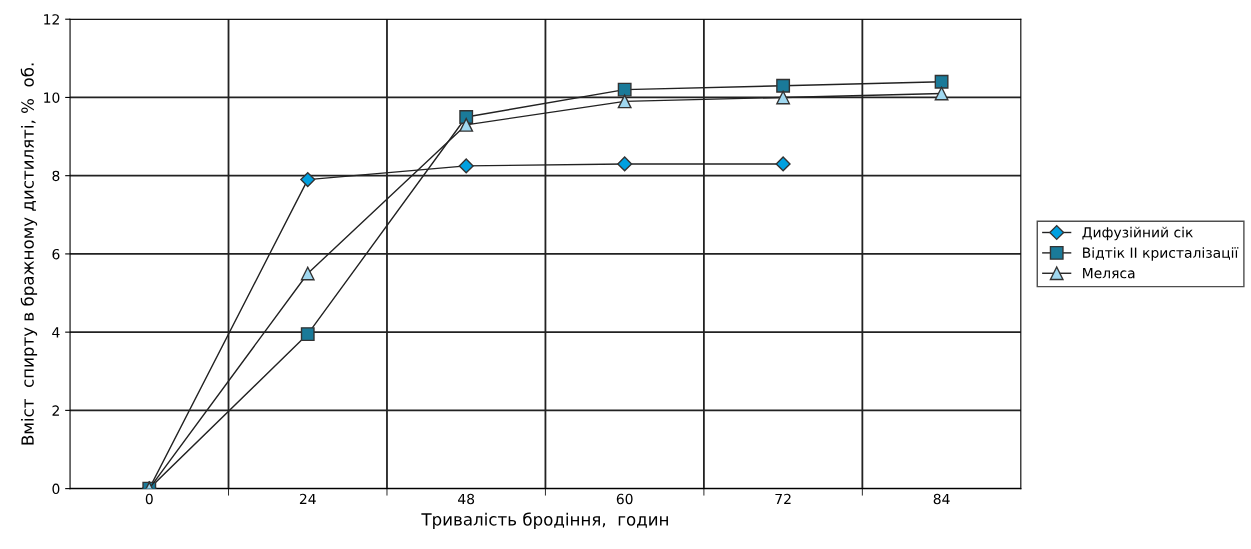 Image resolution: width=1251 pixels, height=549 pixels. Describe the element at coordinates (56, 489) in the screenshot. I see `y-tick-label: 0` at that location.